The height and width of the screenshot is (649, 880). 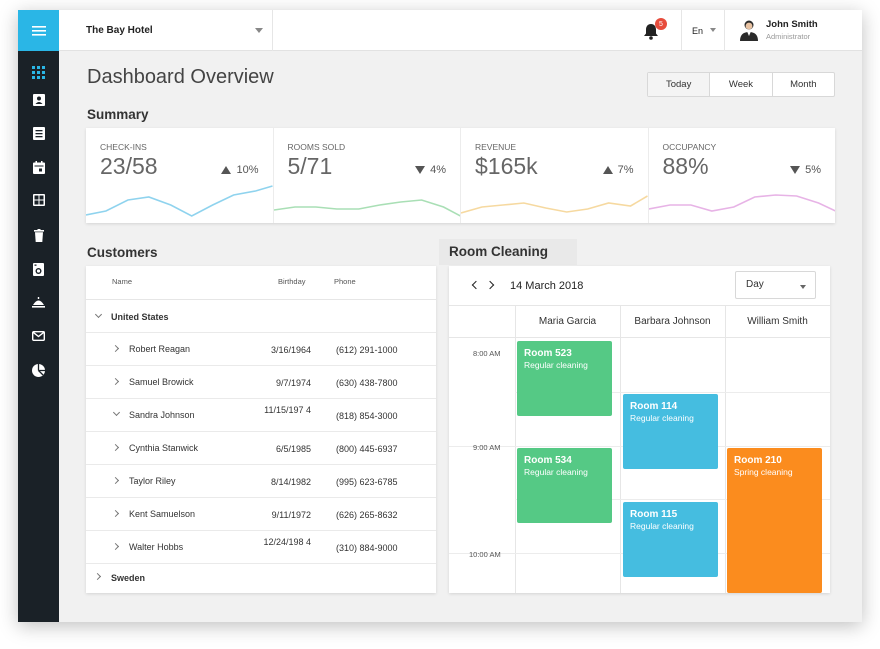 I want to click on table-row: Cynthia Stanwick 6/5/1985 (800) 445-6937, so click(x=261, y=448).